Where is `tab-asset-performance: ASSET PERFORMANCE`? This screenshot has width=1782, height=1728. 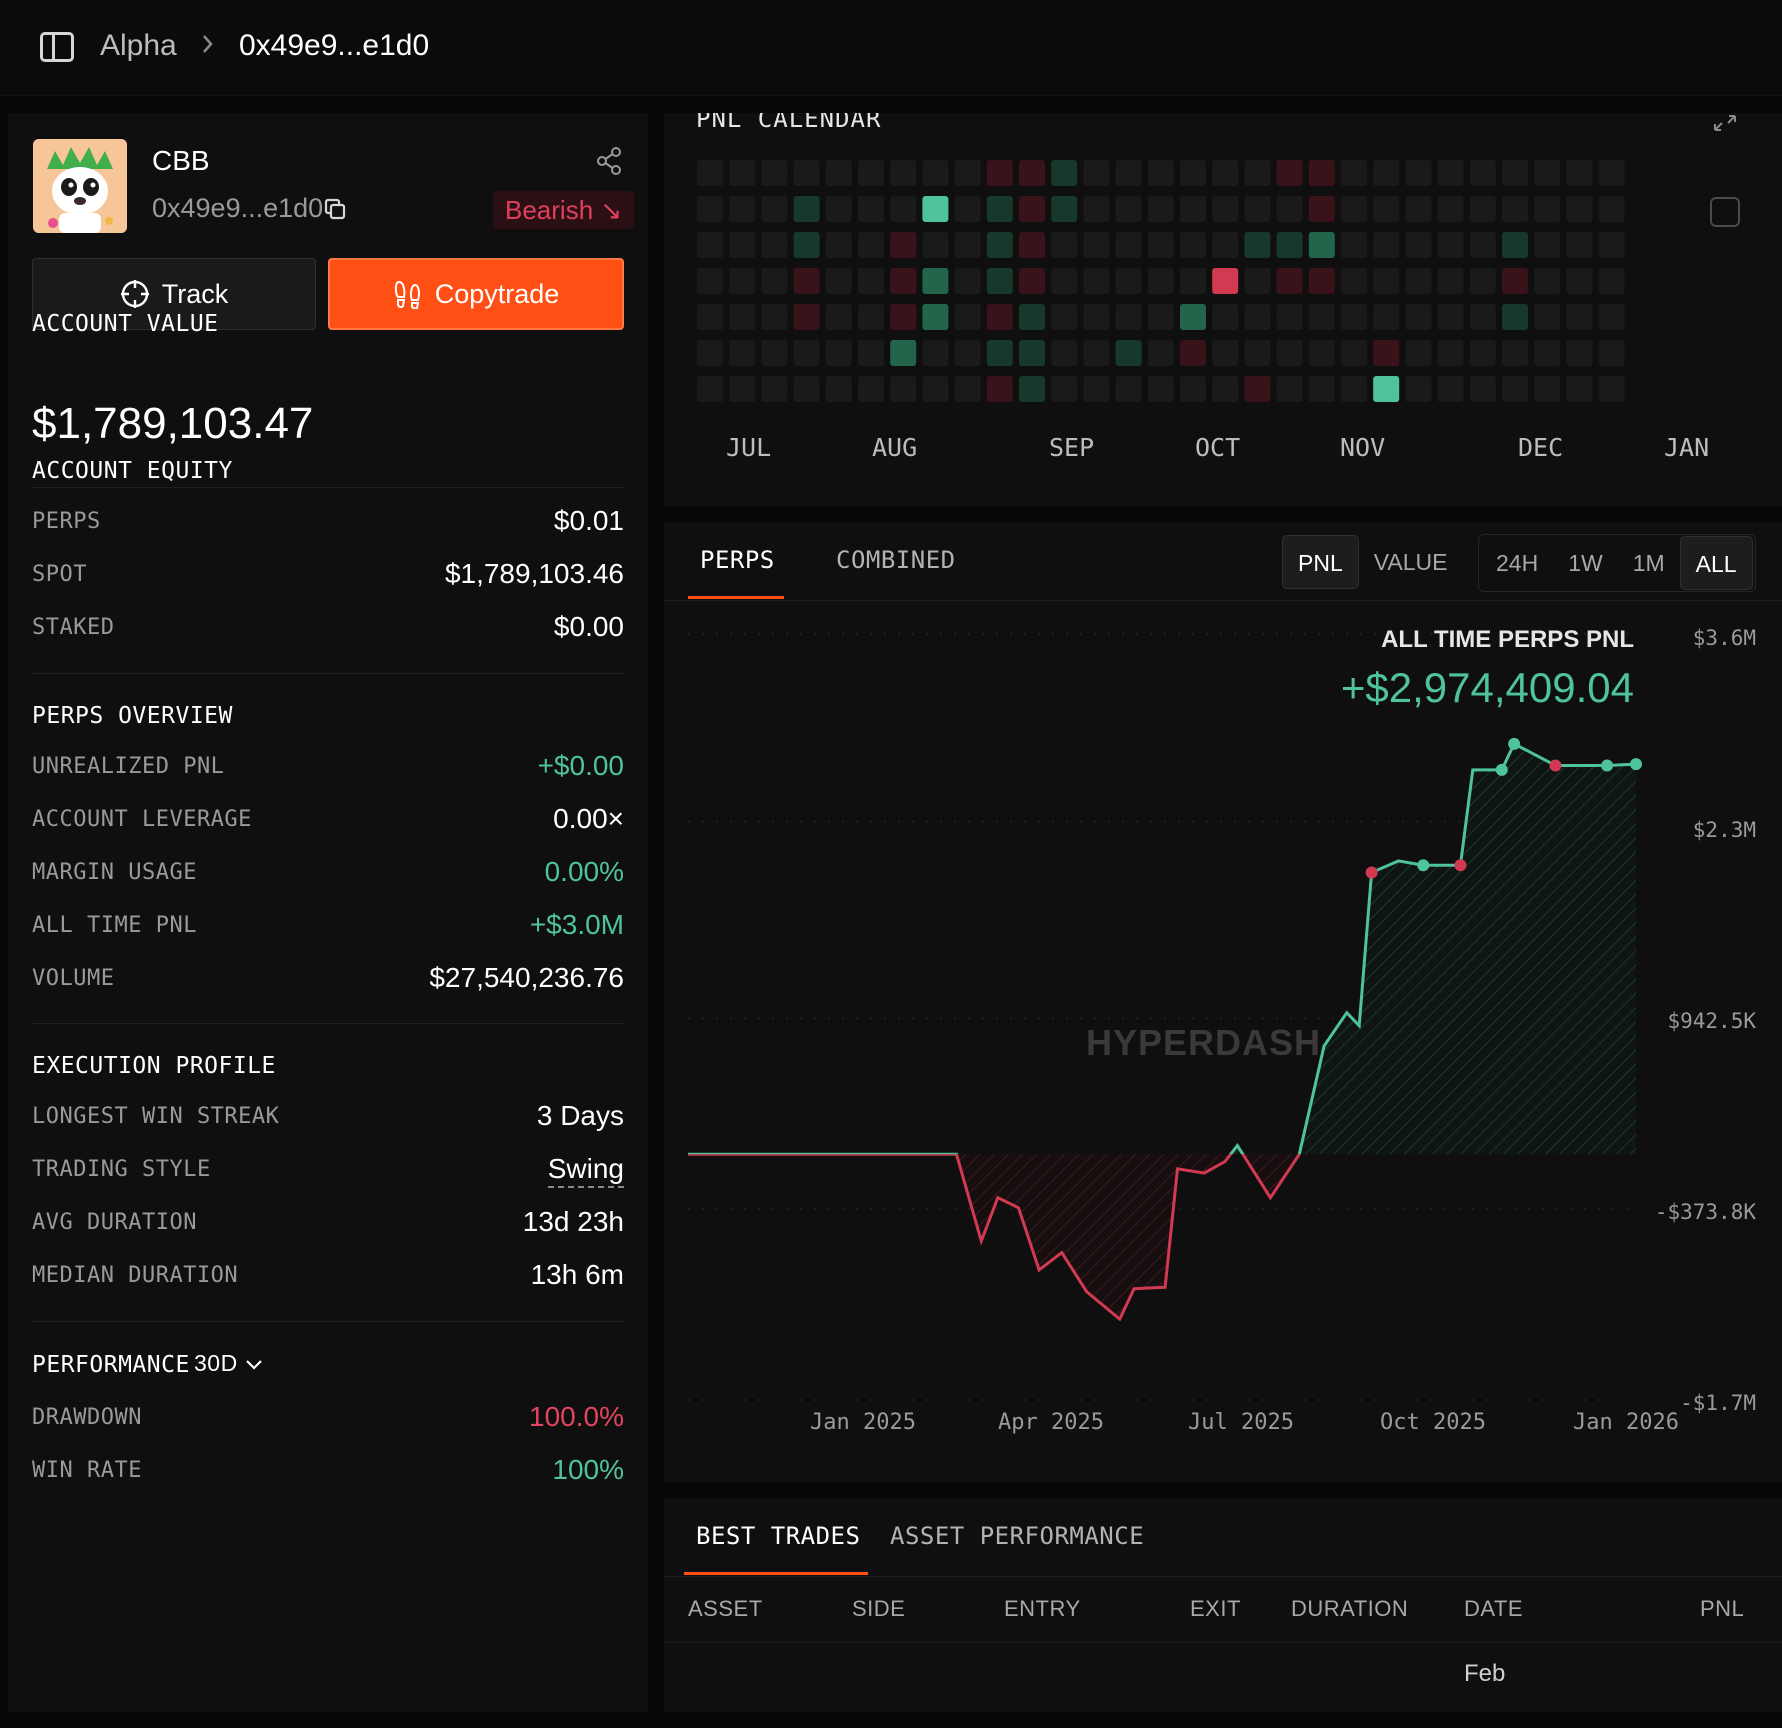
tab-asset-performance: ASSET PERFORMANCE is located at coordinates (1017, 1536).